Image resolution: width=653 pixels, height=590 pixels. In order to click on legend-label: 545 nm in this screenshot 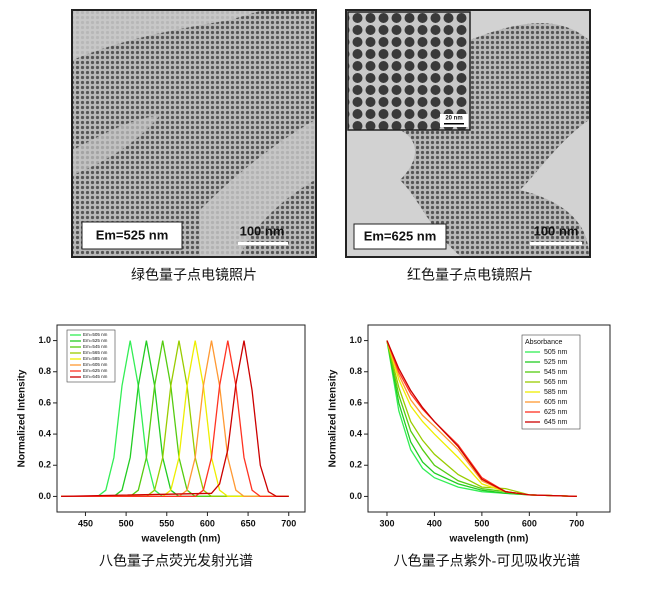, I will do `click(556, 372)`.